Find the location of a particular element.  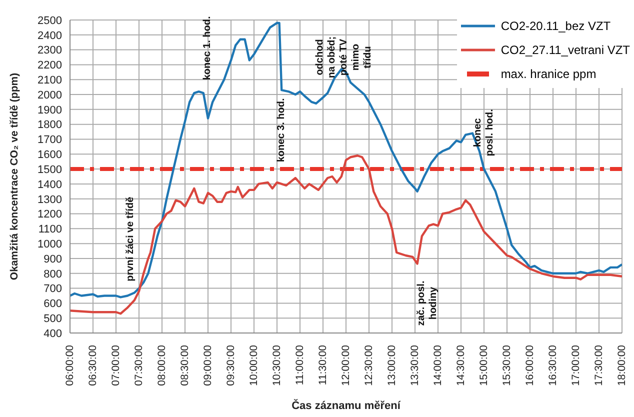

x-tick-label: 12:00:00 is located at coordinates (346, 365).